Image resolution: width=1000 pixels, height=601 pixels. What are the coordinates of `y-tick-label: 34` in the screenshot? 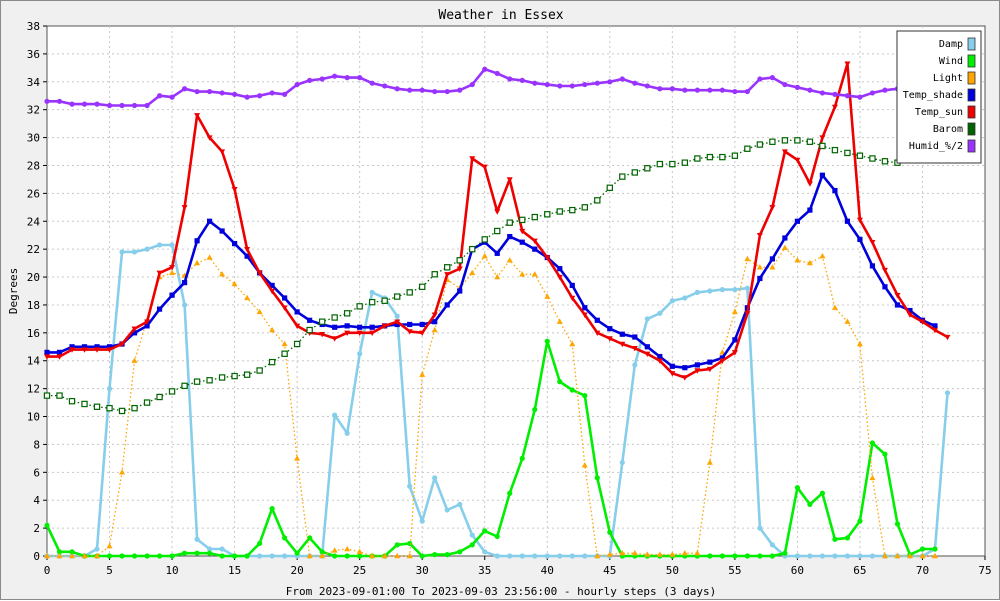 It's located at (34, 82).